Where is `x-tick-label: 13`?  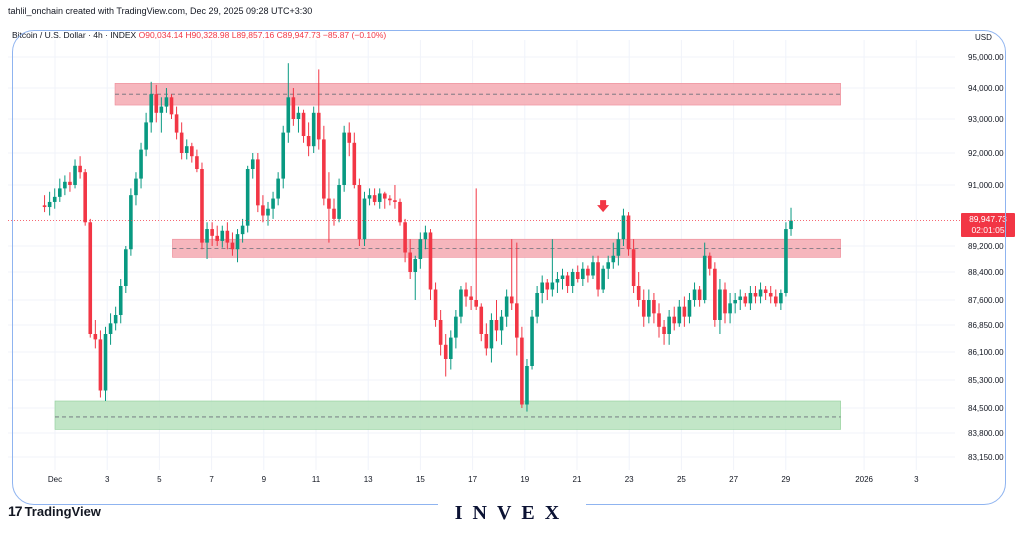
x-tick-label: 13 is located at coordinates (368, 479).